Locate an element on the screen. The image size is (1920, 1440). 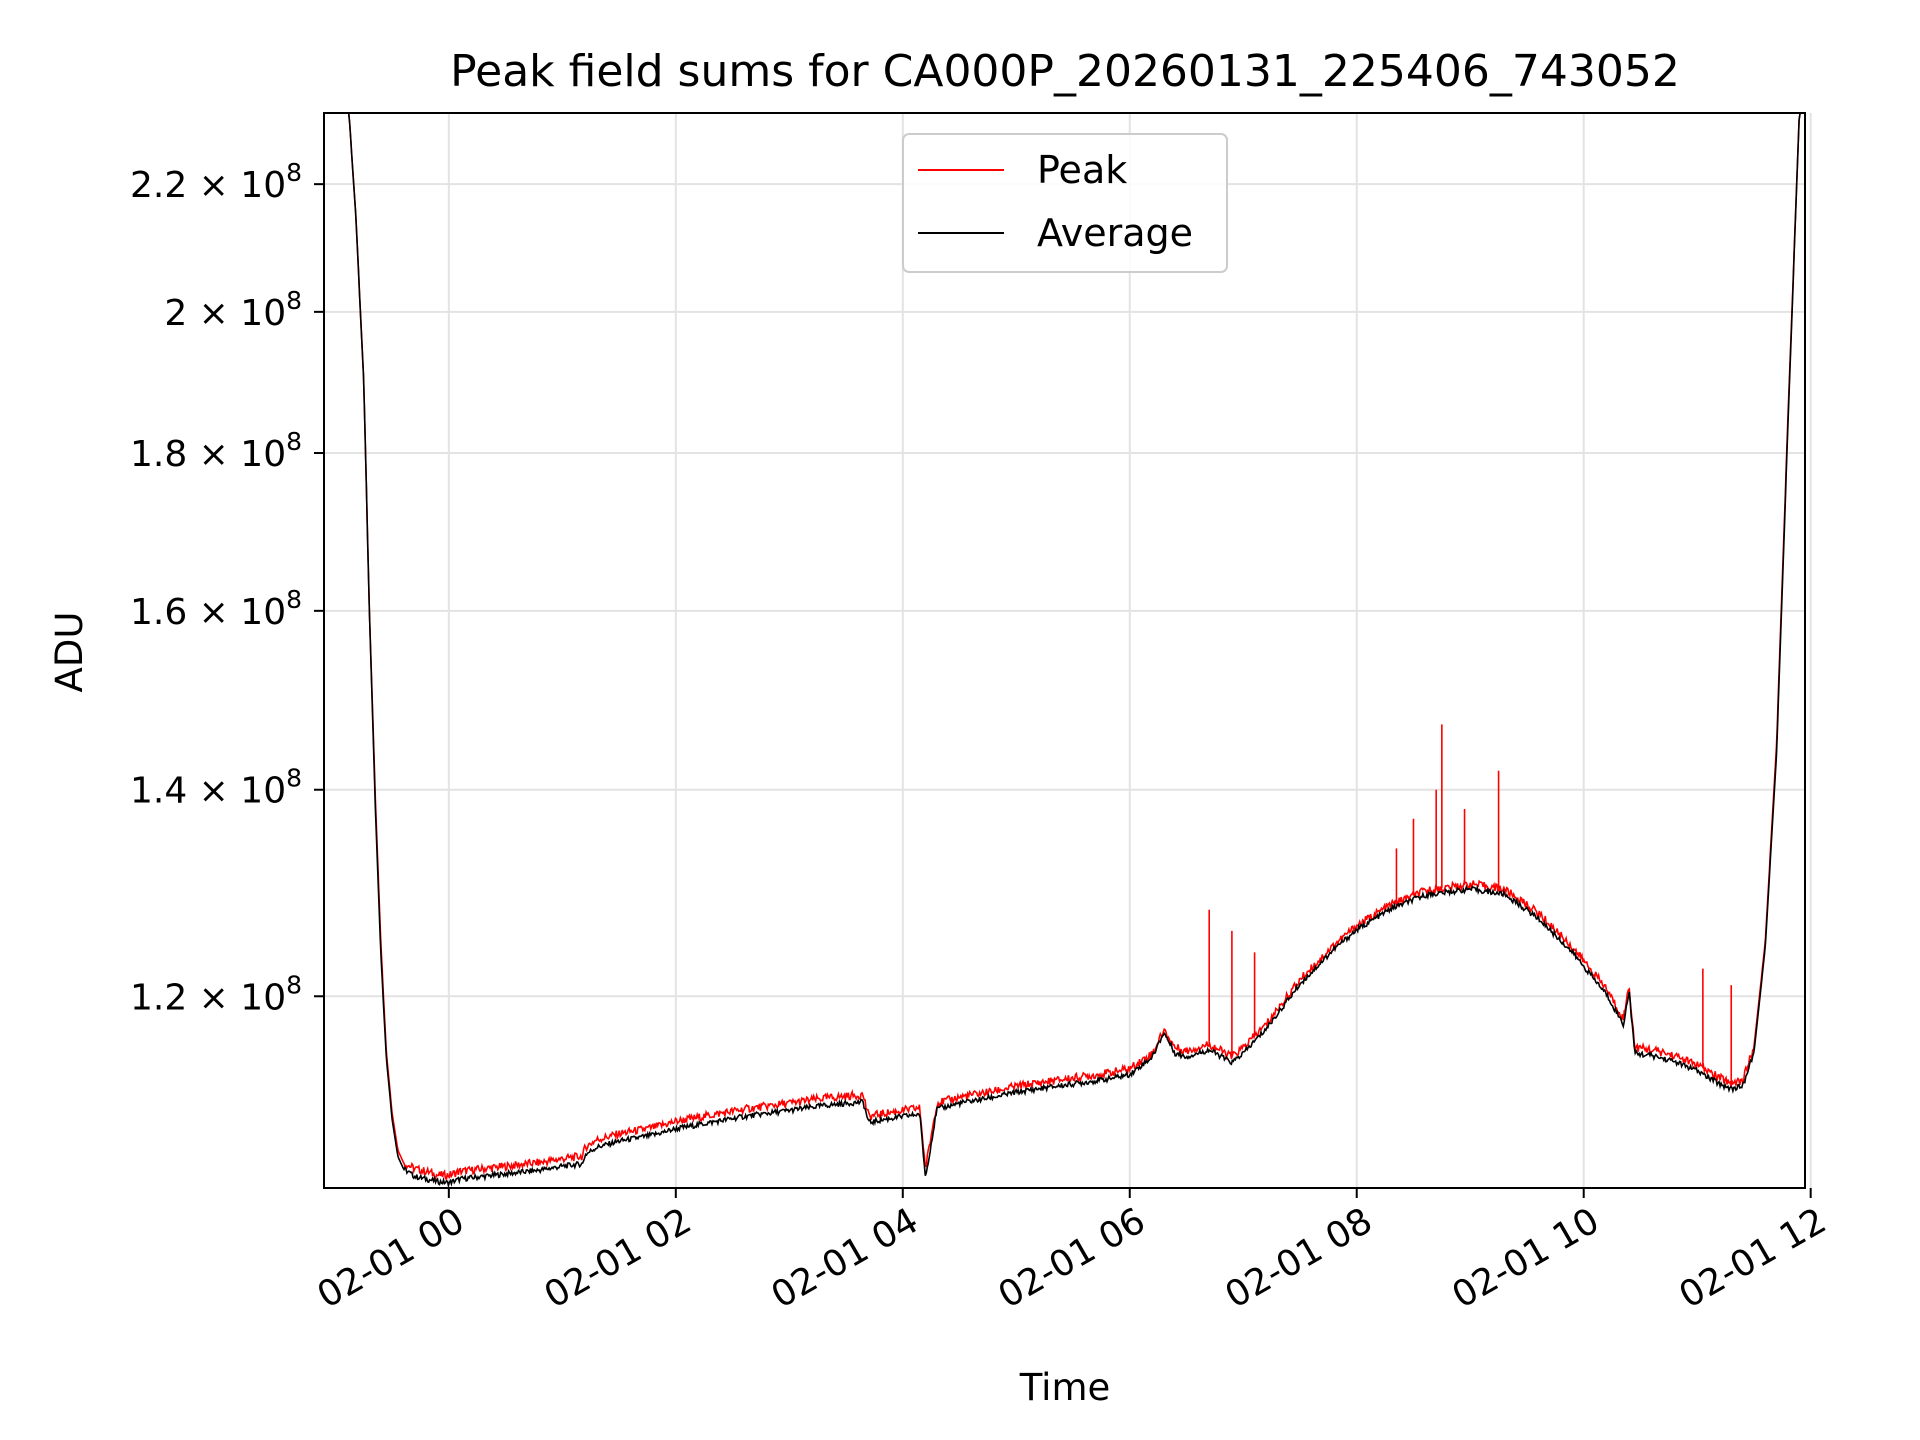
legend-label-average: Average is located at coordinates (1115, 233).